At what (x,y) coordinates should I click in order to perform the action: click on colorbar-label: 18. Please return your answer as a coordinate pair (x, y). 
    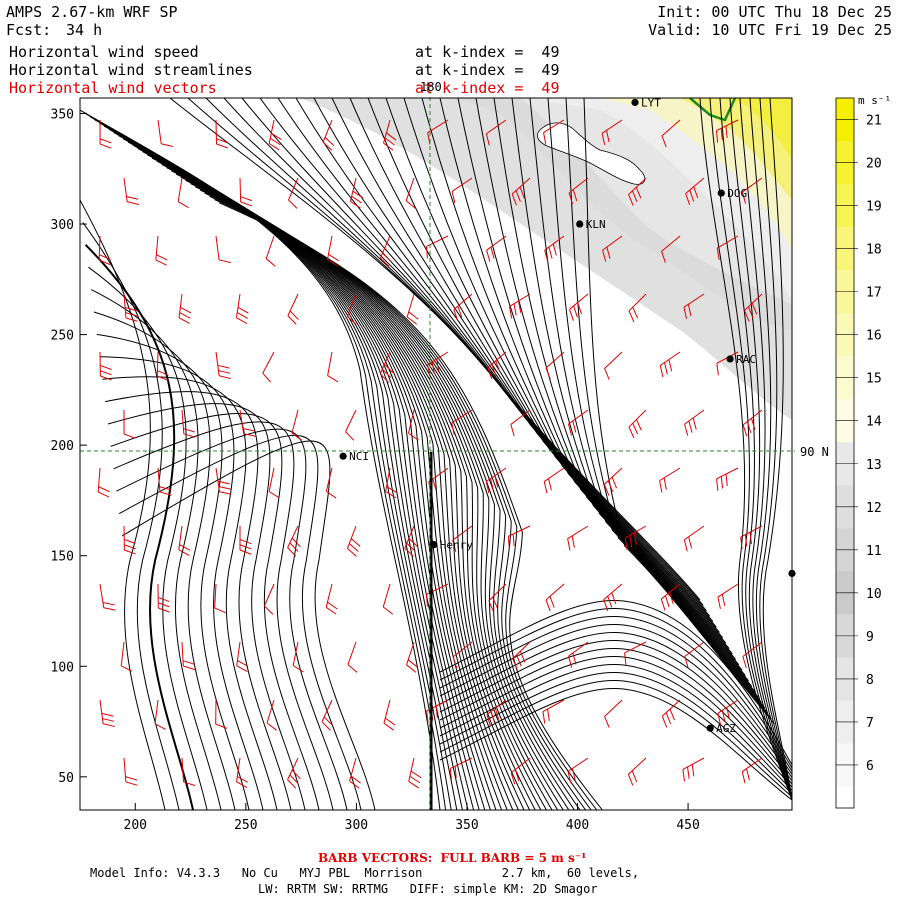
    Looking at the image, I should click on (874, 250).